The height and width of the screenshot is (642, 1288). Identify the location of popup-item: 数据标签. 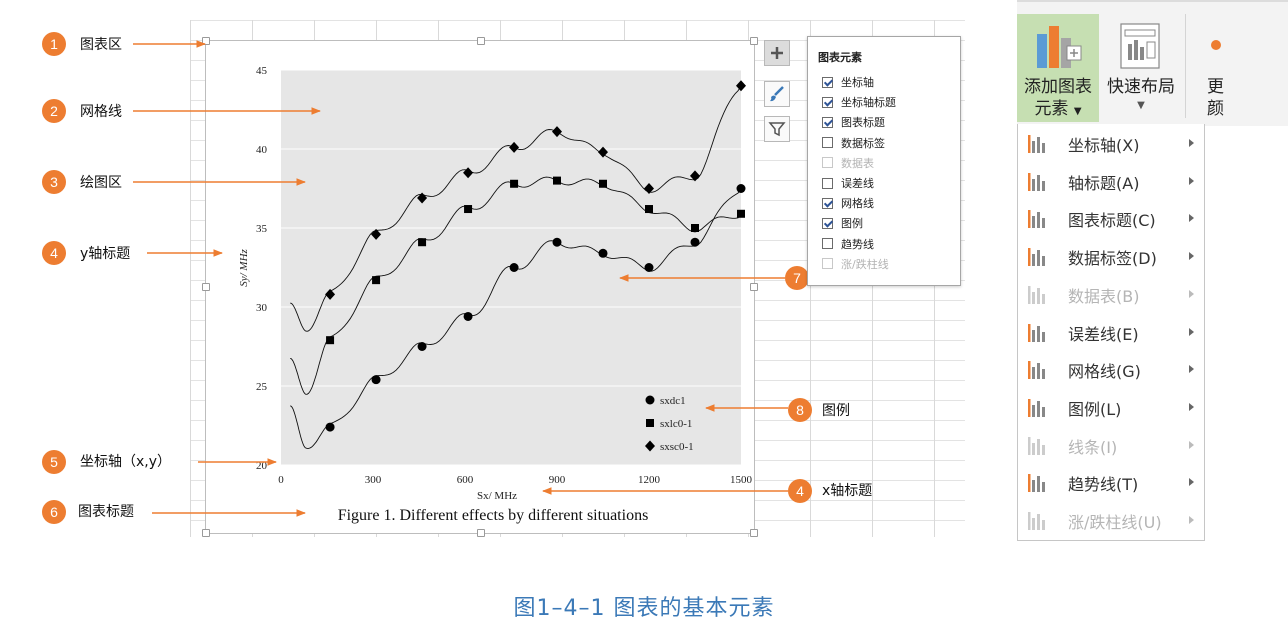
(853, 143).